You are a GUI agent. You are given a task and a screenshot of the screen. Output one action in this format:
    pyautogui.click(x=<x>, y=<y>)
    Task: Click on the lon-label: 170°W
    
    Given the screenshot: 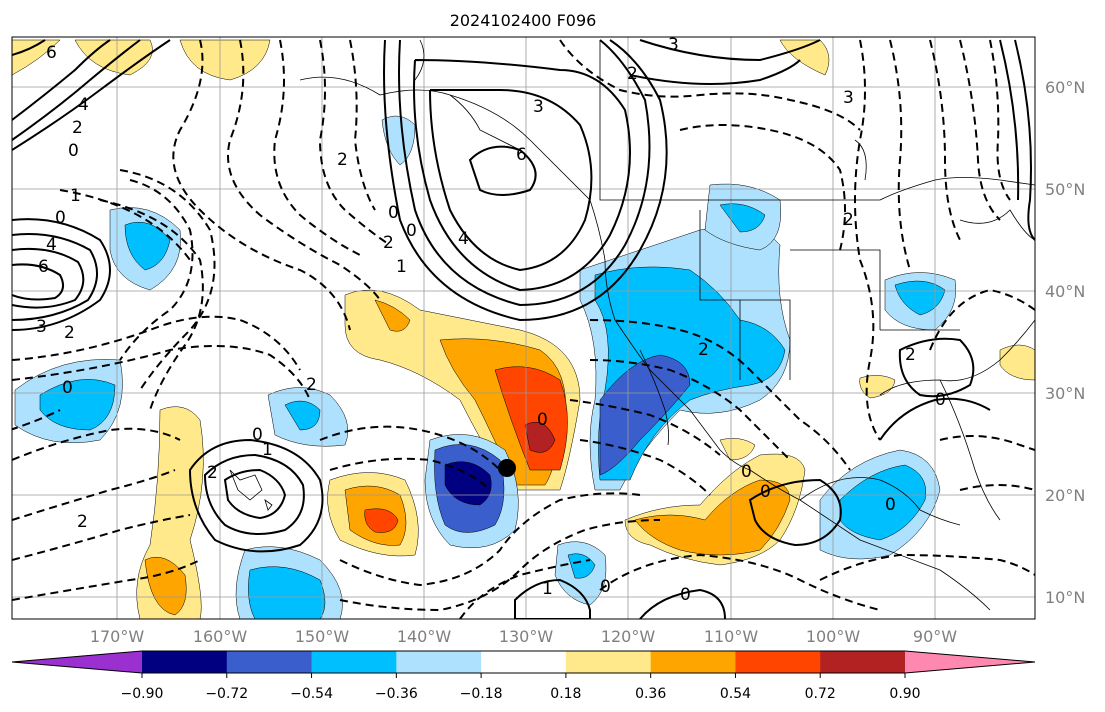 What is the action you would take?
    pyautogui.click(x=117, y=636)
    